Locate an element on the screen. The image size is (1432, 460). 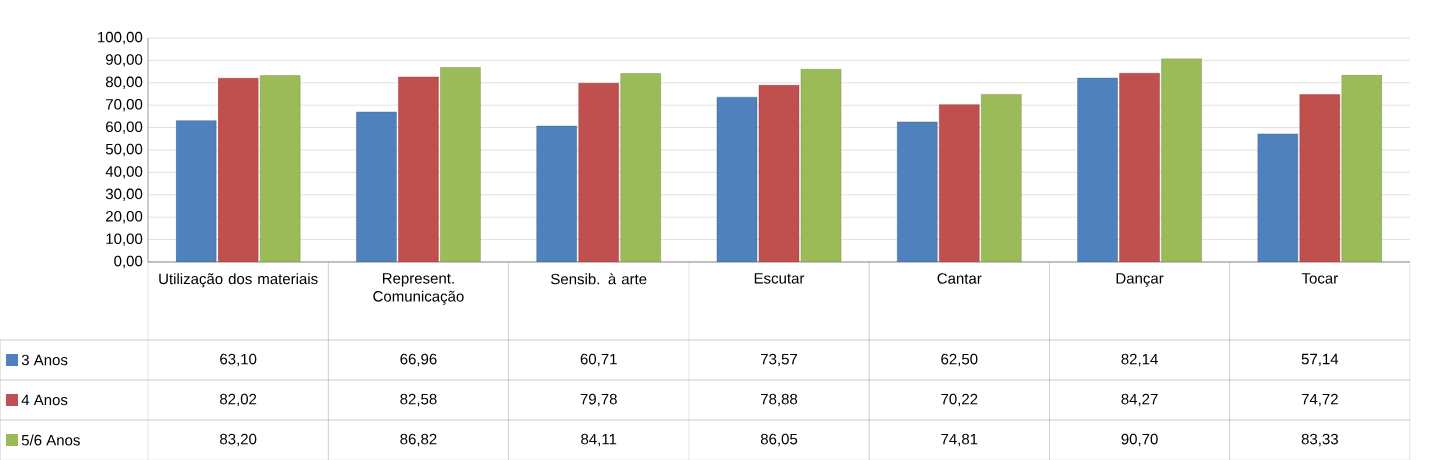
legend-label: 5/6 Anos is located at coordinates (50, 440).